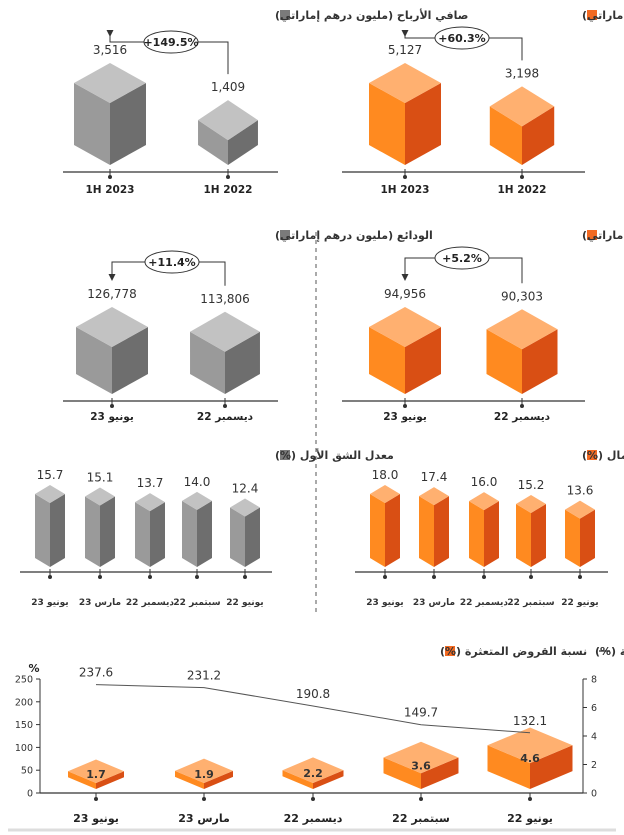 Image resolution: width=624 pixels, height=835 pixels. I want to click on tier1-ratio-bar-3-front, so click(142, 534).